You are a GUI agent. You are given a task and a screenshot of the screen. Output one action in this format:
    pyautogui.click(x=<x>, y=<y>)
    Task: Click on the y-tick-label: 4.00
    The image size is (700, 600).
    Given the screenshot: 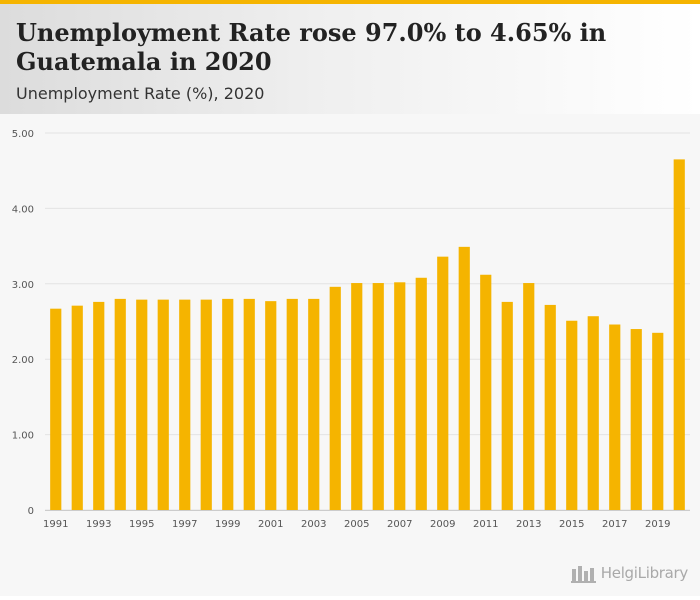 What is the action you would take?
    pyautogui.click(x=23, y=209)
    